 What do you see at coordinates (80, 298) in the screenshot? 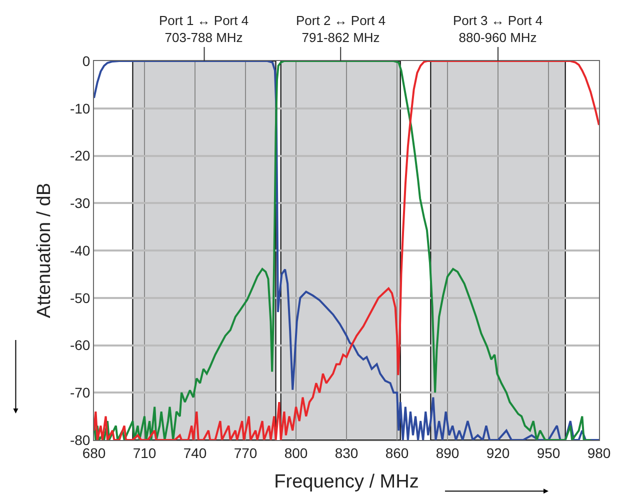
I see `y-tick-label: -50` at bounding box center [80, 298].